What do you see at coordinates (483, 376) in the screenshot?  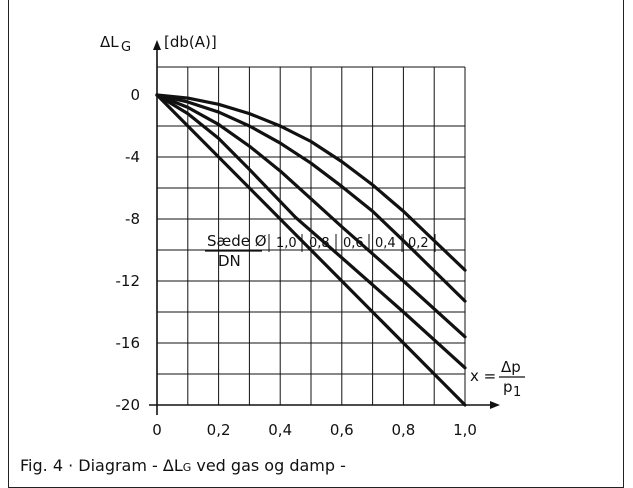 I see `x-variable-prefix: x =` at bounding box center [483, 376].